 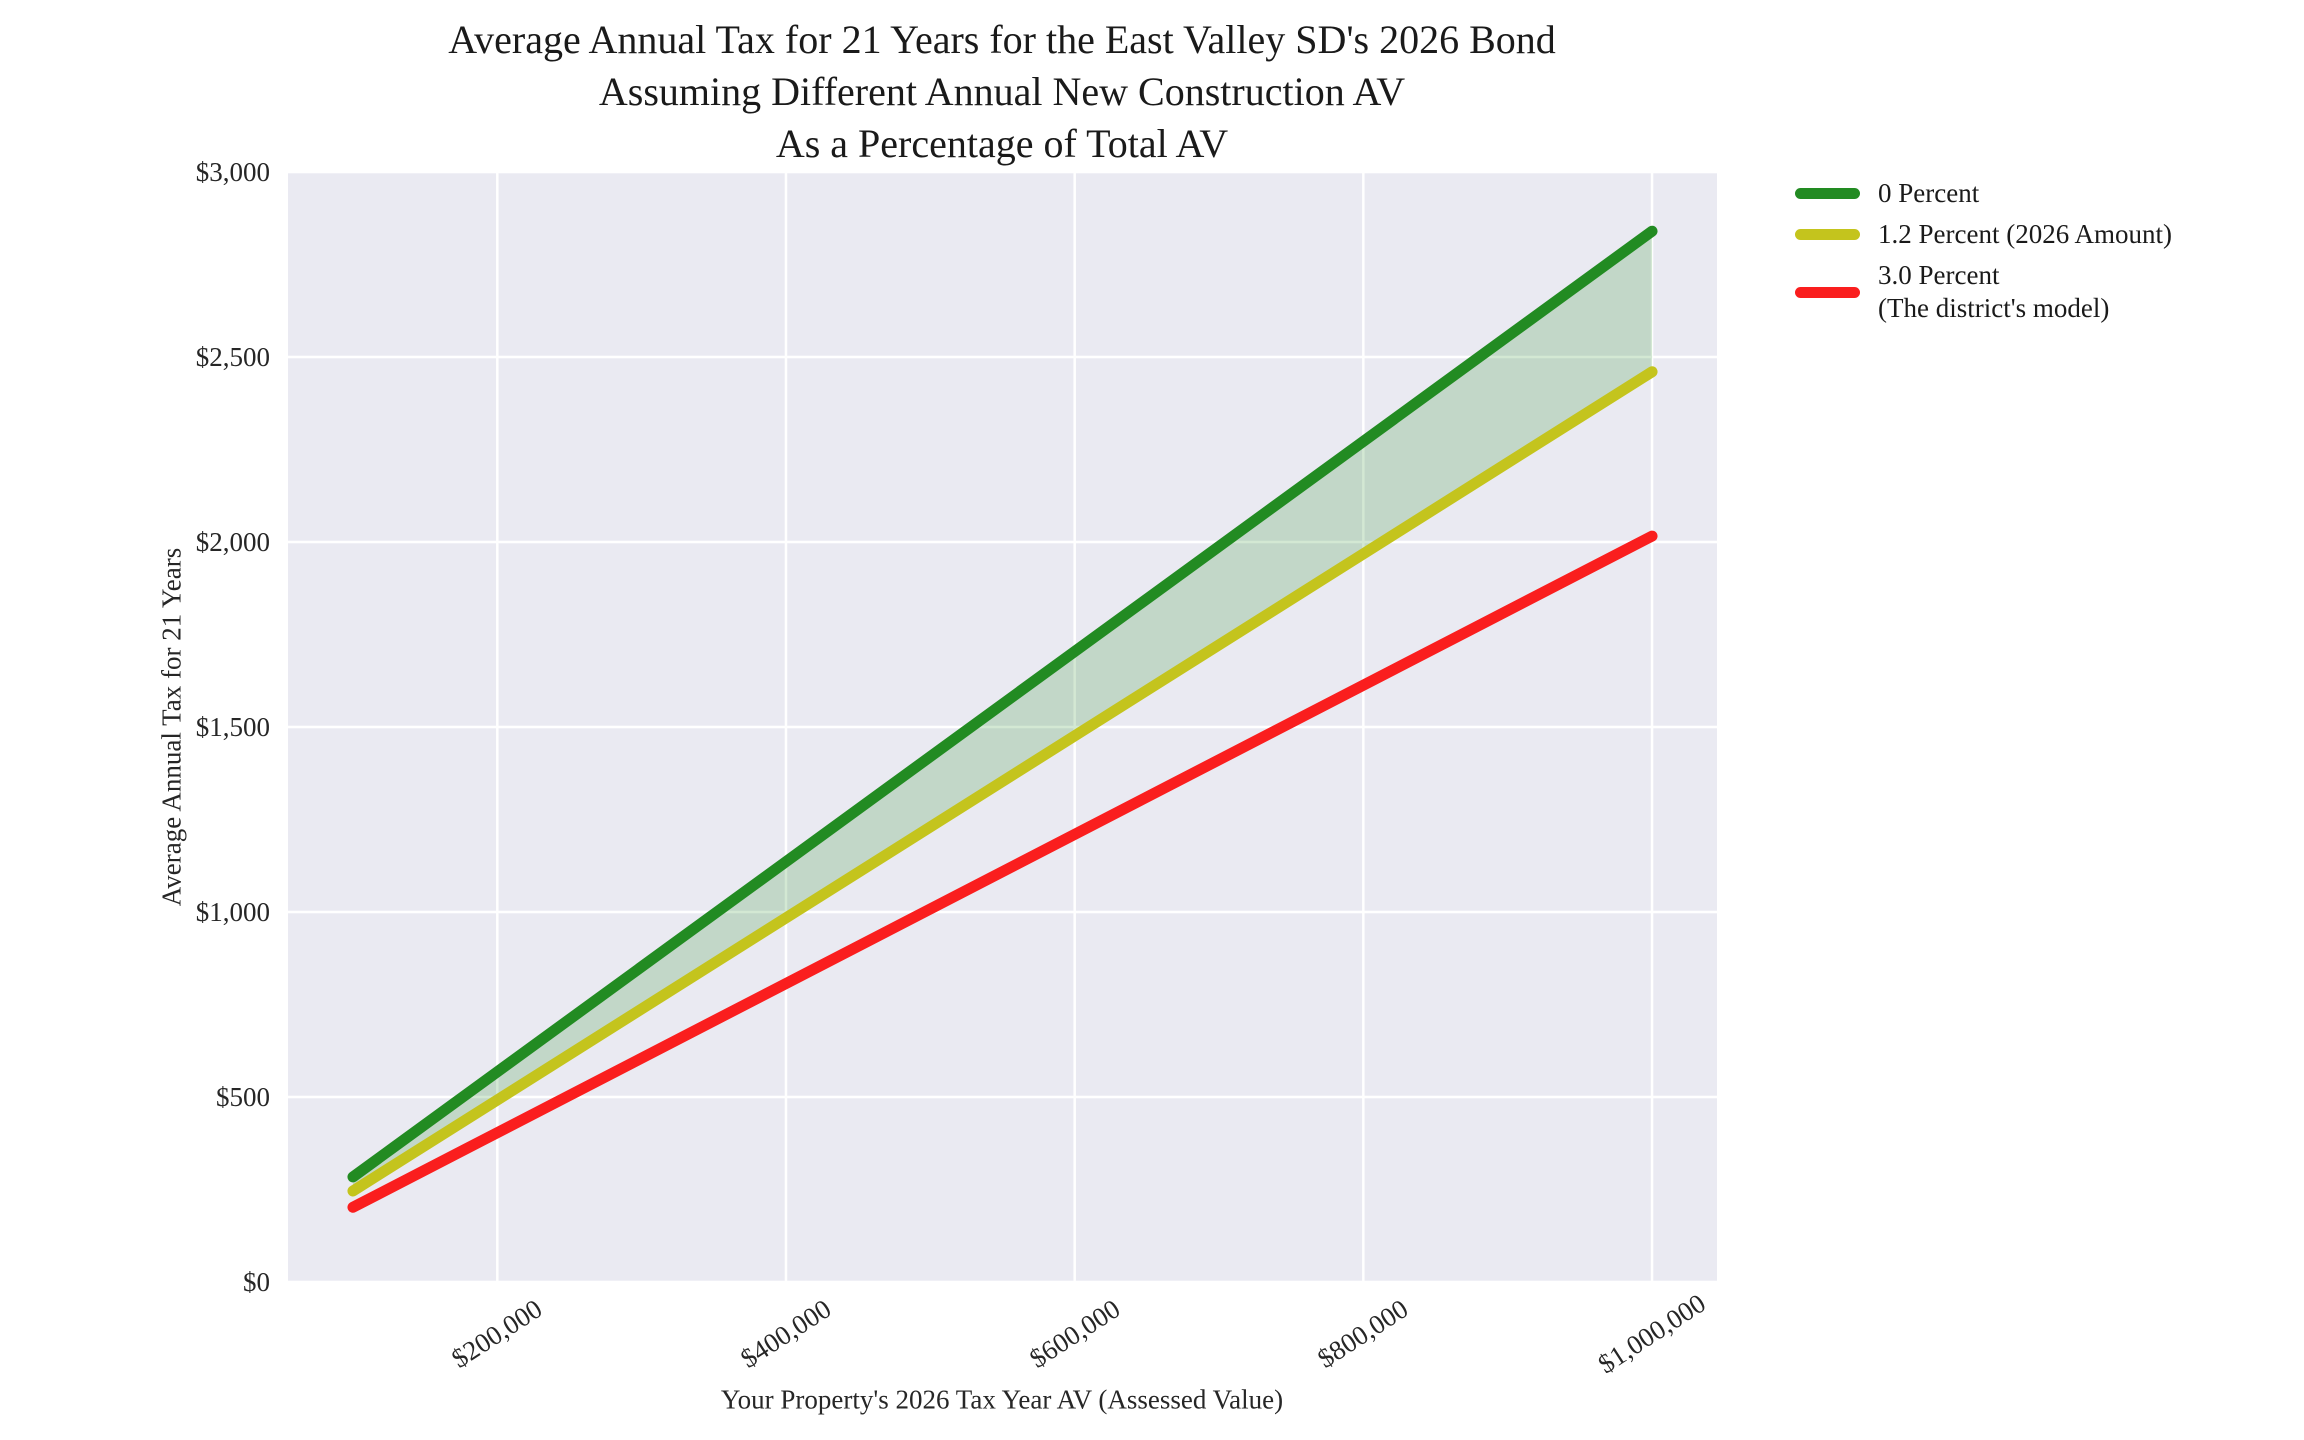 I want to click on x-tick-label: $400,000, so click(x=786, y=1333).